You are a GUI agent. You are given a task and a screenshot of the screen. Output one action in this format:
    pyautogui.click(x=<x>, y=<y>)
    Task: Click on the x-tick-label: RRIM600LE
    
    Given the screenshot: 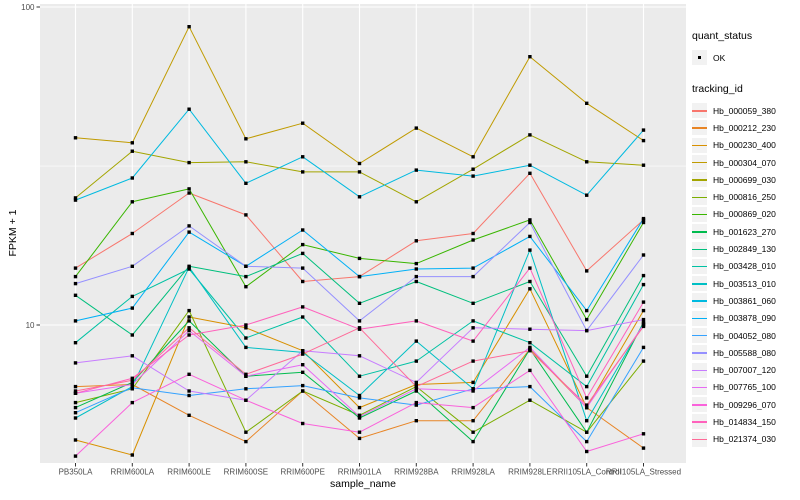 What is the action you would take?
    pyautogui.click(x=189, y=472)
    